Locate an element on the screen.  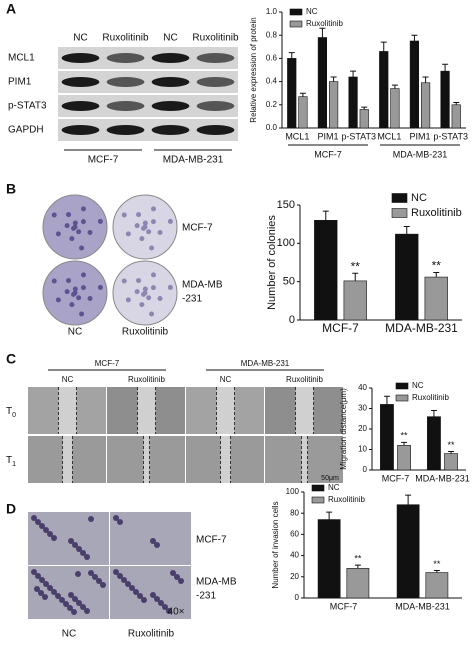
row-label-base: T is located at coordinates (9, 411).